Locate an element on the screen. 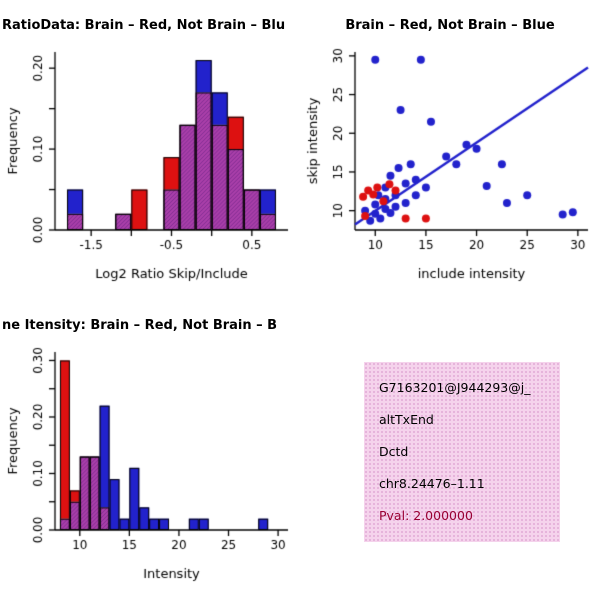 The image size is (600, 600). event-type-text: altTxEnd is located at coordinates (406, 419).